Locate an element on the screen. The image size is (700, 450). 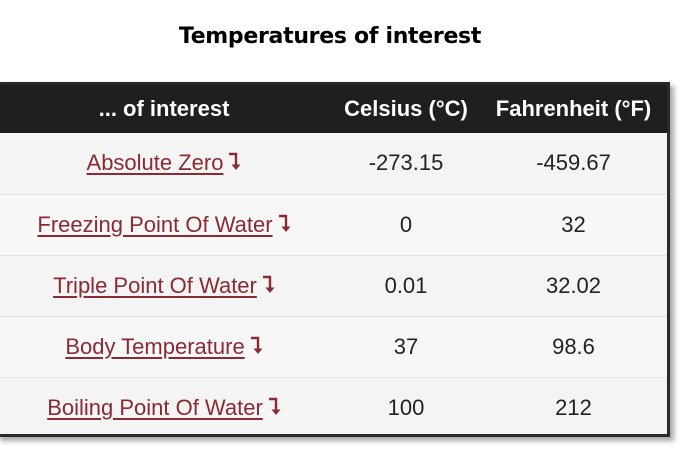
celsius-cell: -273.15 is located at coordinates (406, 163).